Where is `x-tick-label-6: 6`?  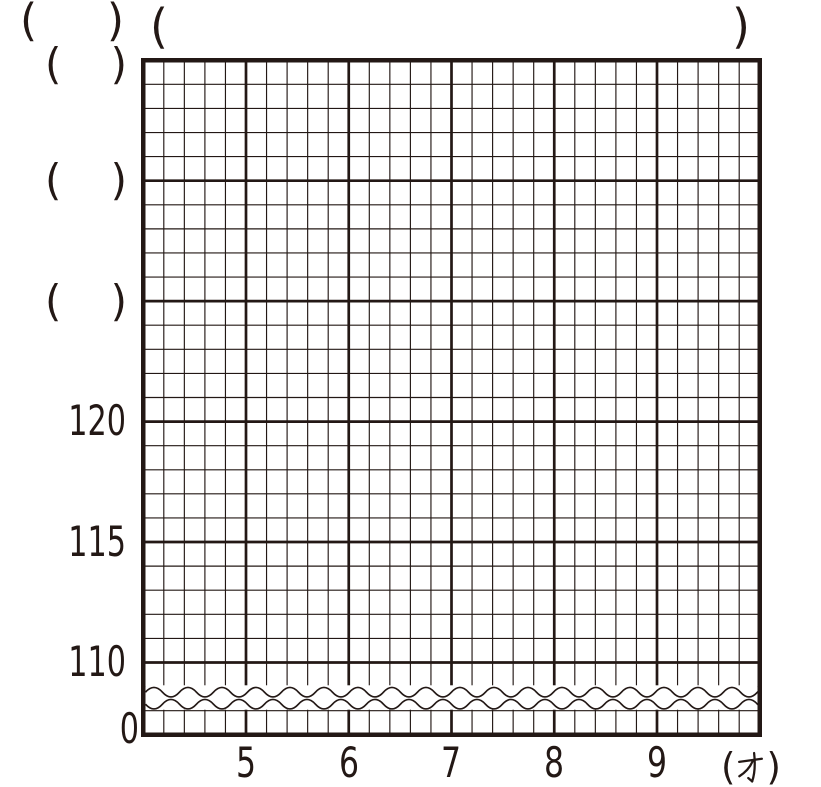 x-tick-label-6: 6 is located at coordinates (349, 762).